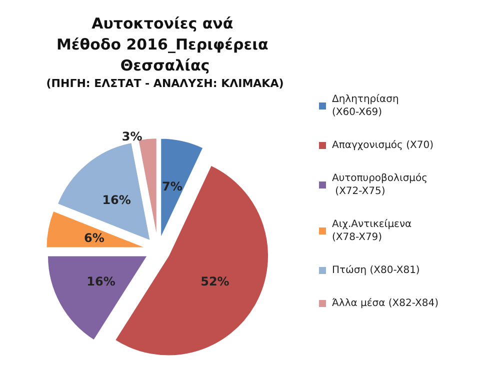 The height and width of the screenshot is (371, 490). I want to click on legend-label: Άλλα μέσα (X82-X84), so click(385, 303).